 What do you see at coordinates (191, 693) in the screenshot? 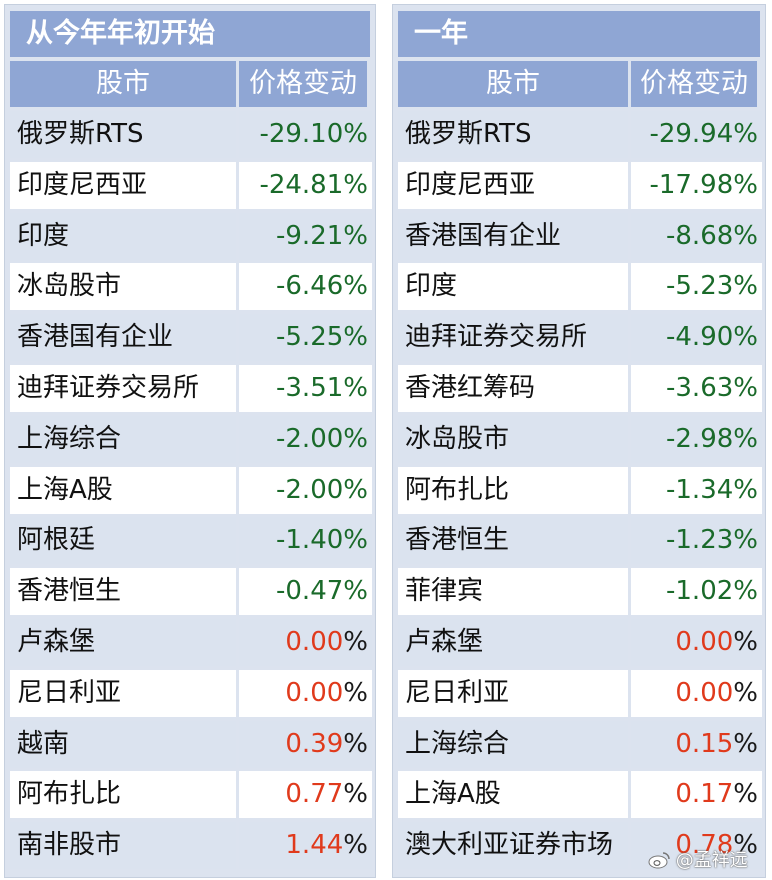
I see `ytd-table-row: 尼日利亚 0.00%` at bounding box center [191, 693].